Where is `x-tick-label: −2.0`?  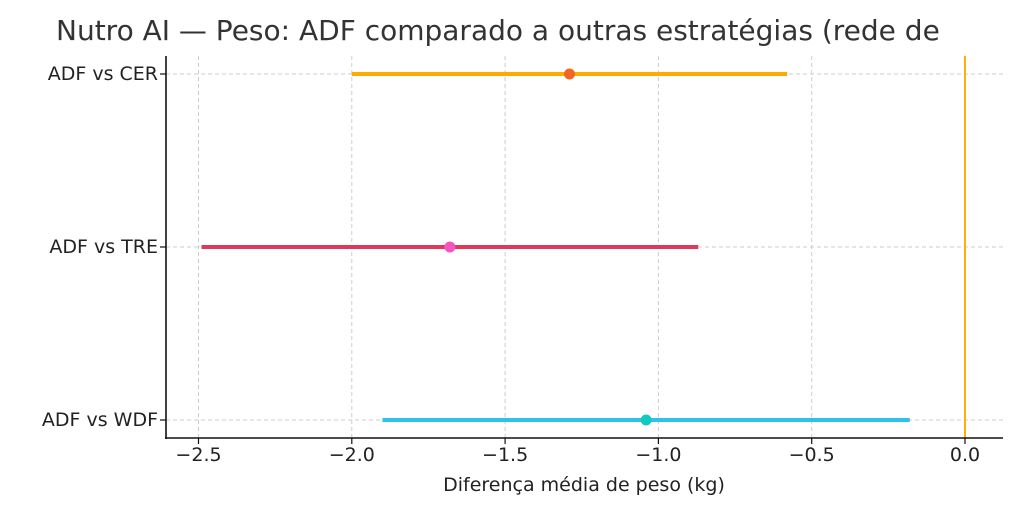 x-tick-label: −2.0 is located at coordinates (351, 455).